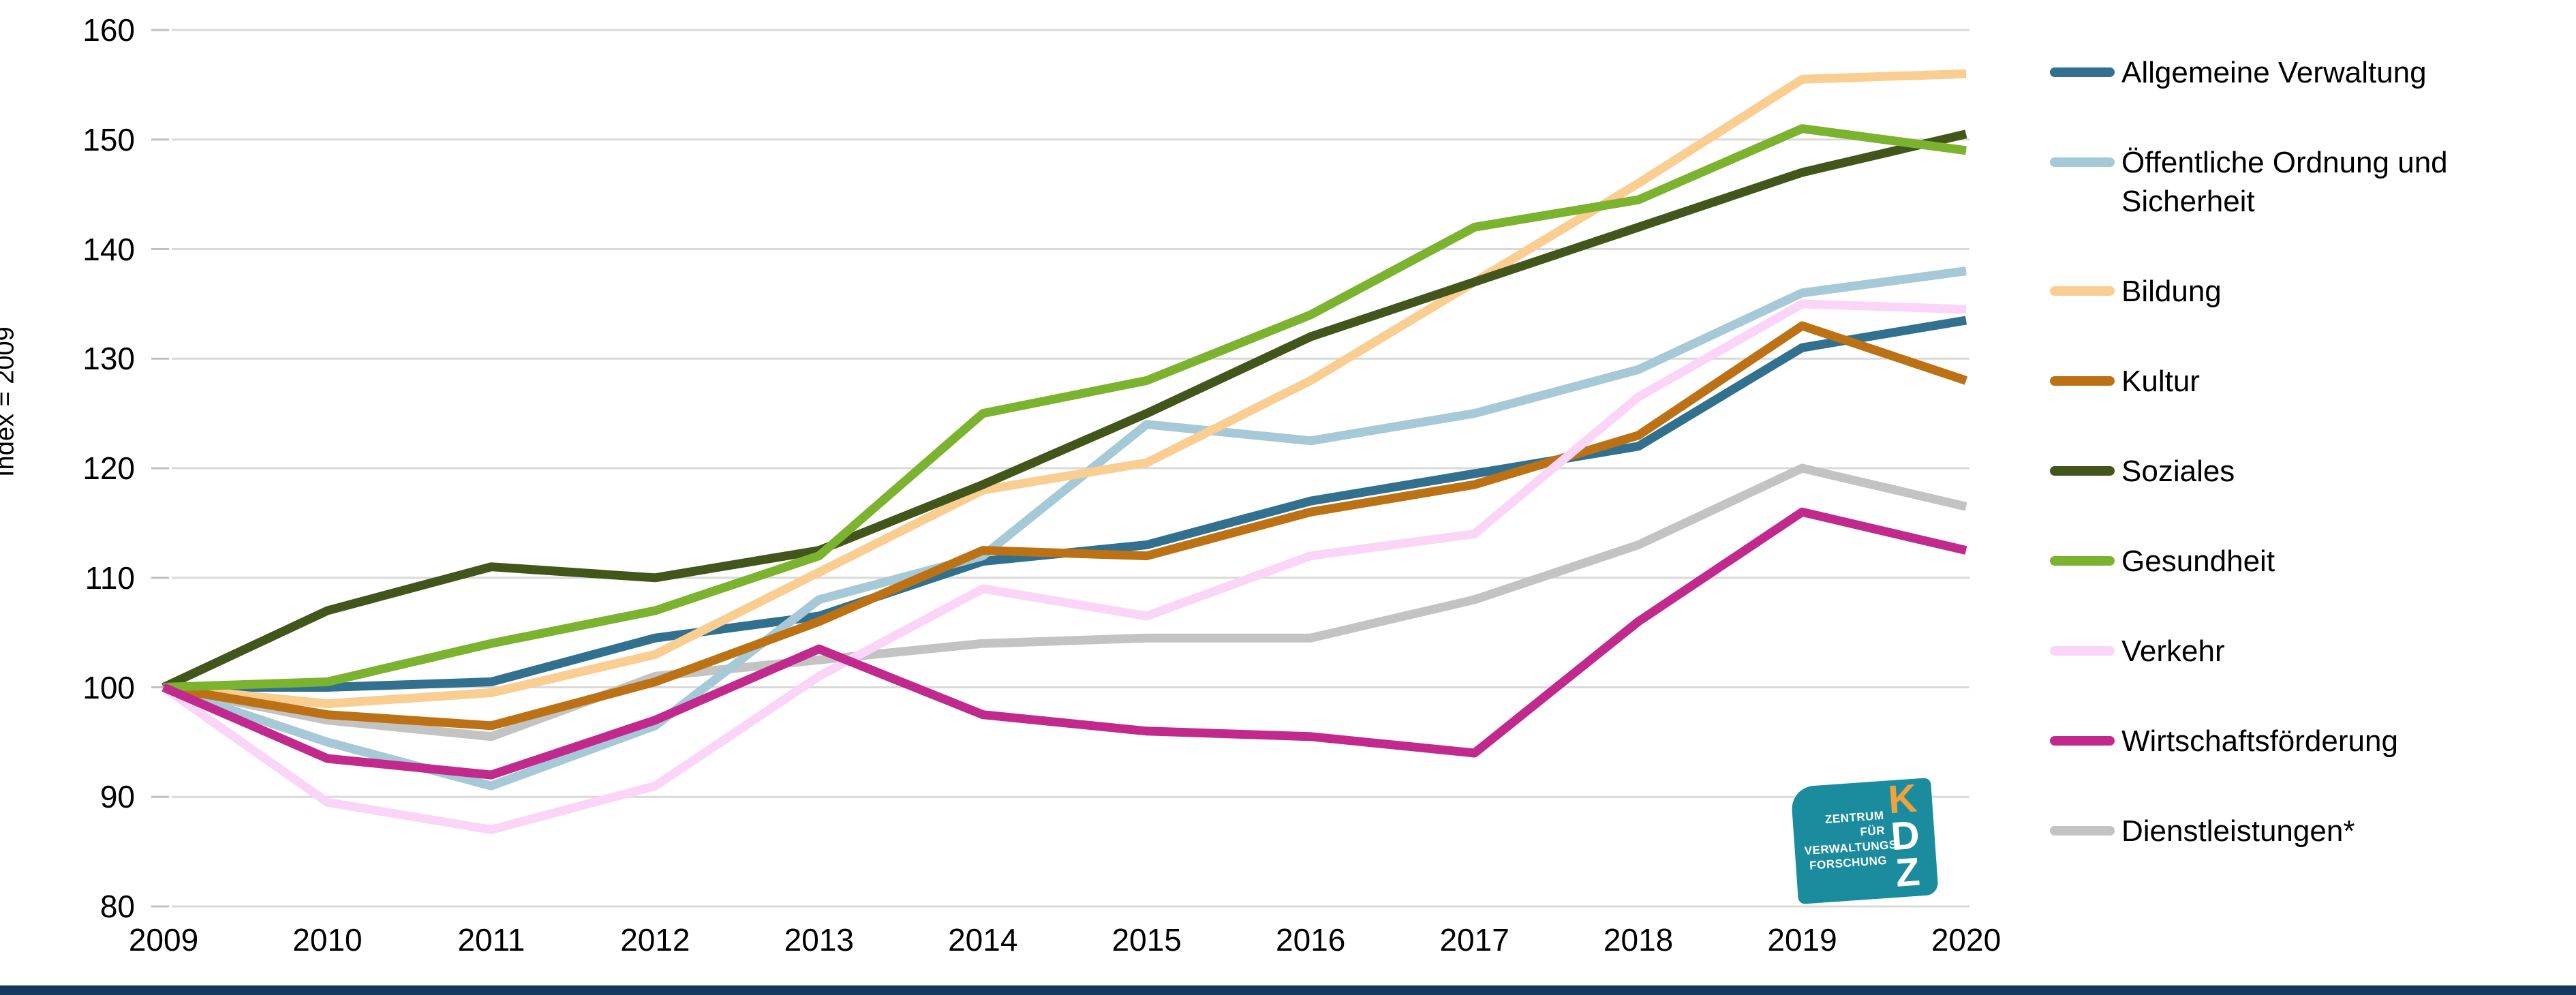 The width and height of the screenshot is (2576, 995). Describe the element at coordinates (1802, 940) in the screenshot. I see `x-axis-label-2019: 2019` at that location.